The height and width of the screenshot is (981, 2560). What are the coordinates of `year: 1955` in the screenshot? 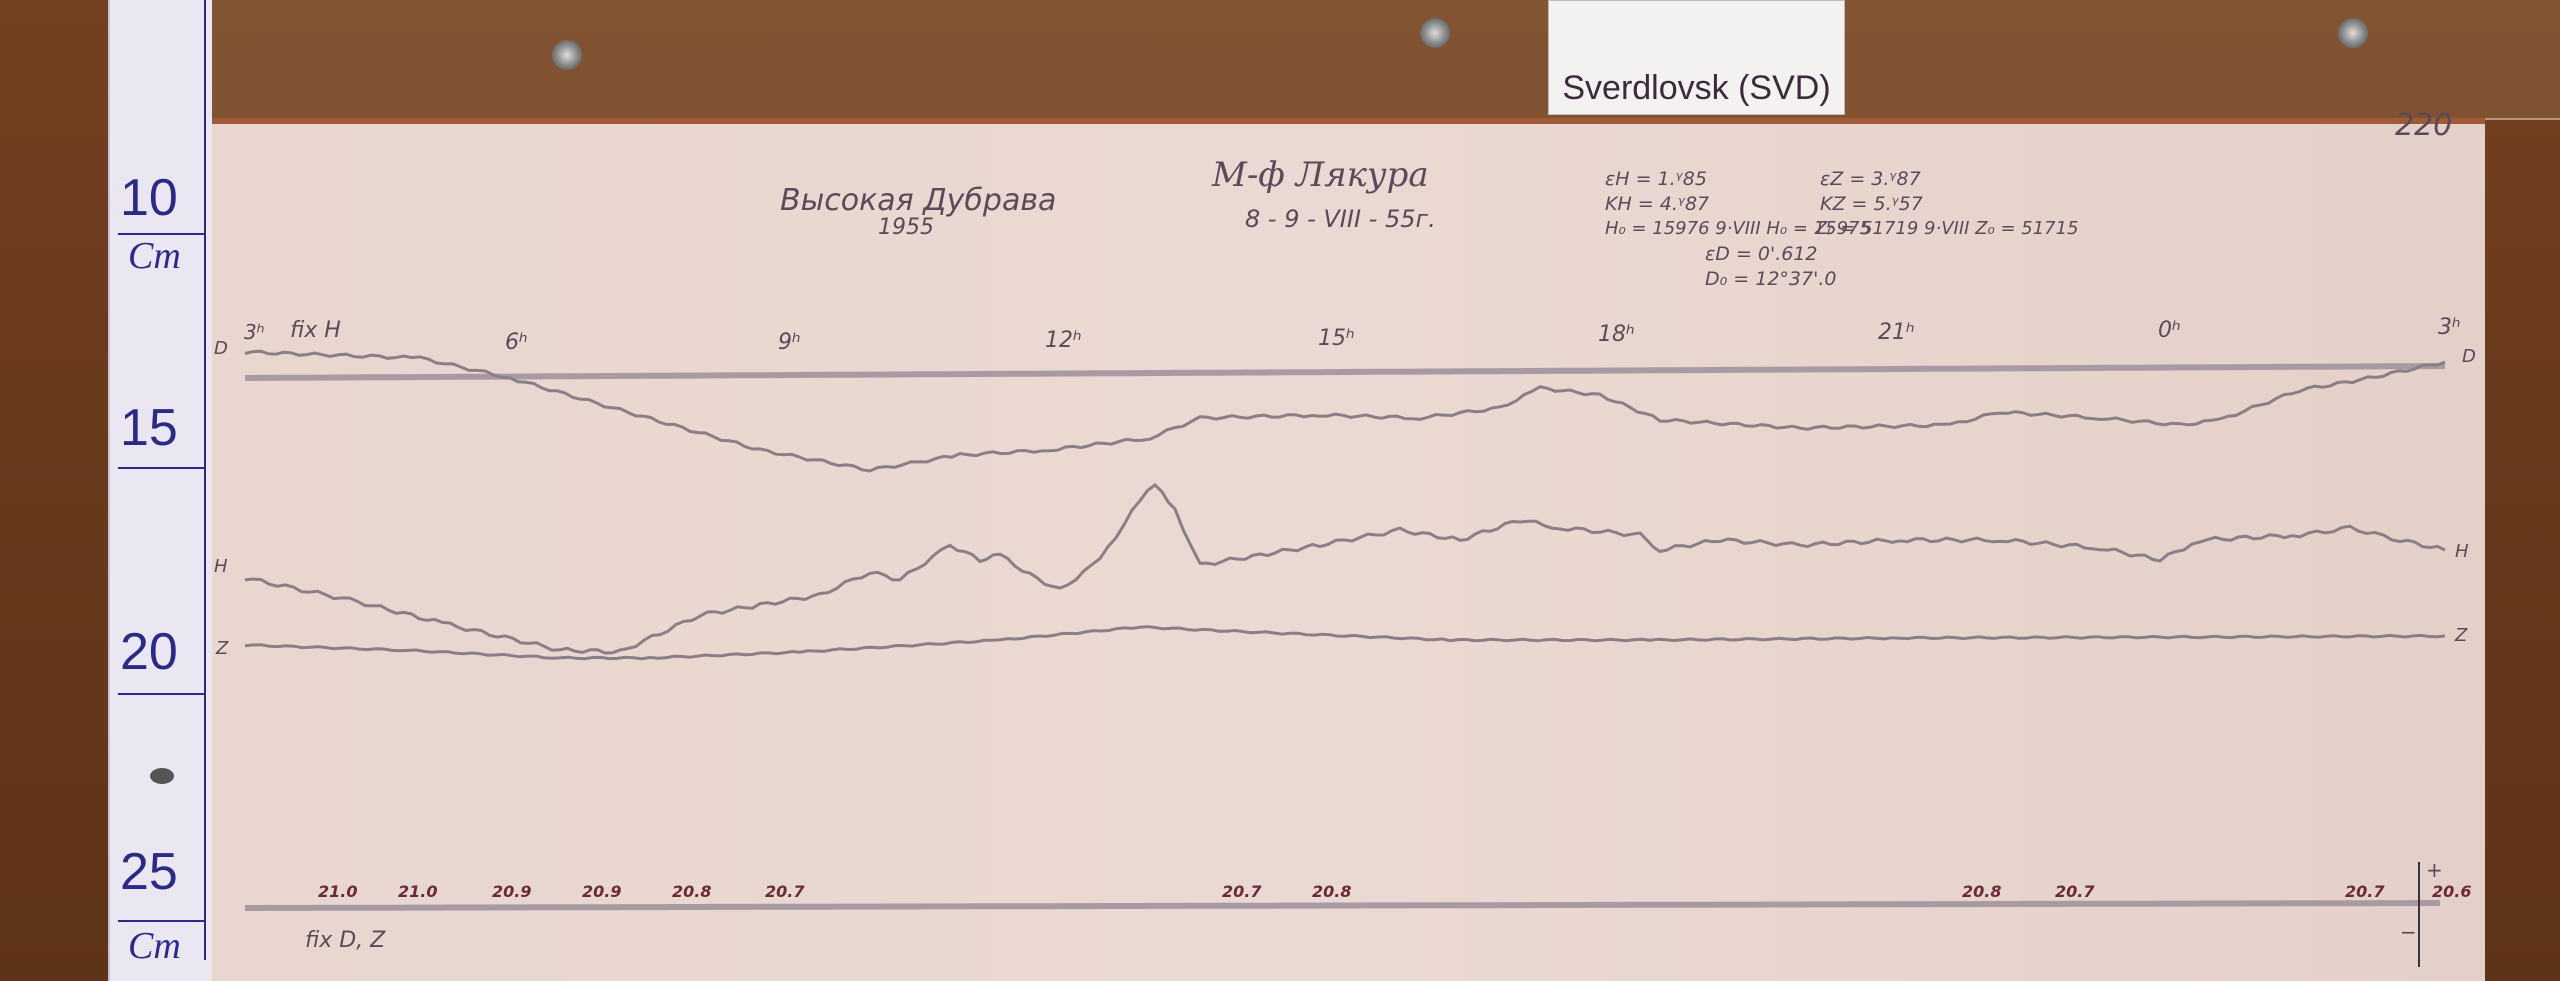 It's located at (906, 227).